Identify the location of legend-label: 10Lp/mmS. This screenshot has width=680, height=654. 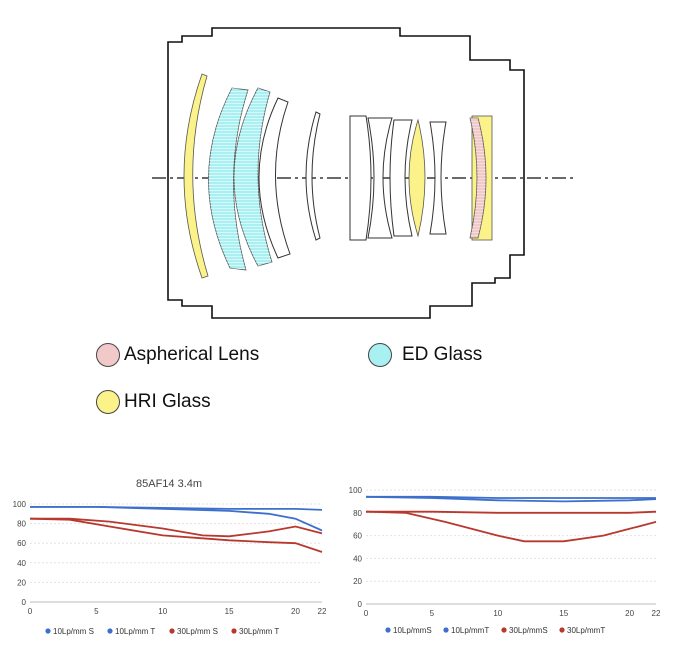
(412, 630).